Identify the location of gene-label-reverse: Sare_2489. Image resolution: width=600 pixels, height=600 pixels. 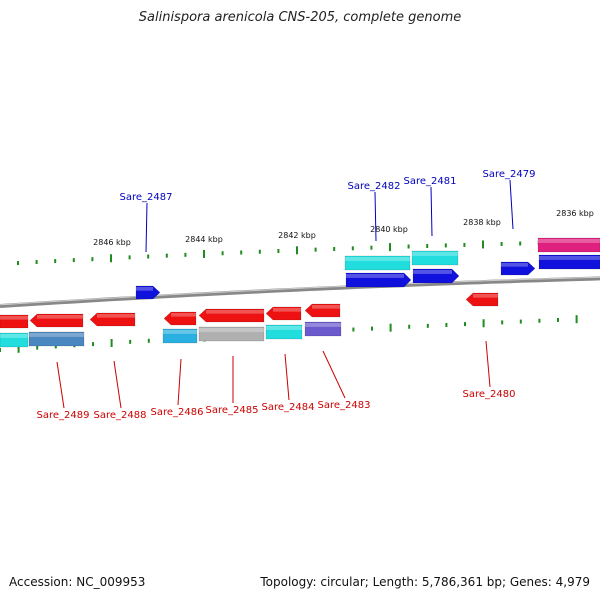
(63, 415).